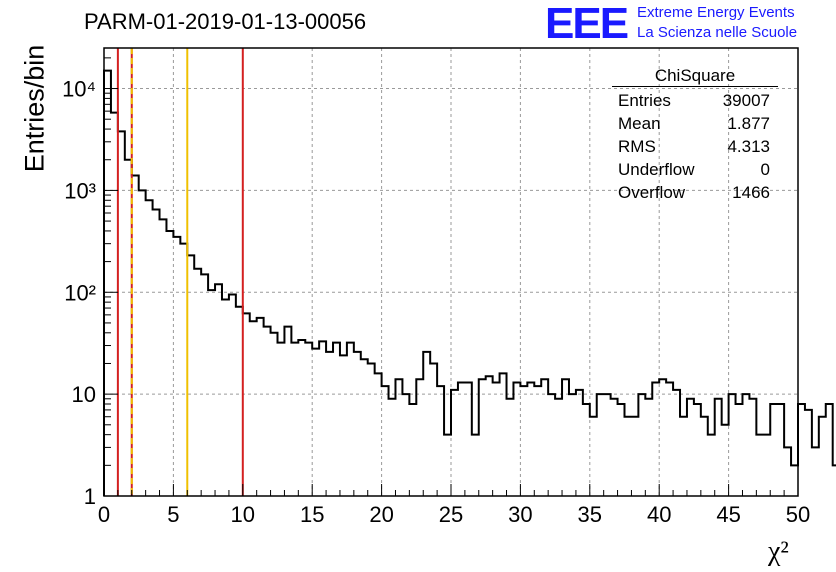 The width and height of the screenshot is (836, 572). Describe the element at coordinates (717, 32) in the screenshot. I see `logo-line-2: La Scienza nelle Scuole` at that location.